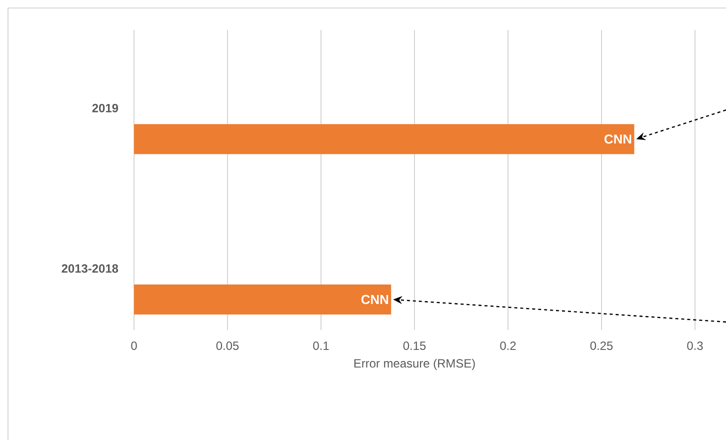 The image size is (726, 440). What do you see at coordinates (90, 268) in the screenshot?
I see `y-tick-label: 2013-2018` at bounding box center [90, 268].